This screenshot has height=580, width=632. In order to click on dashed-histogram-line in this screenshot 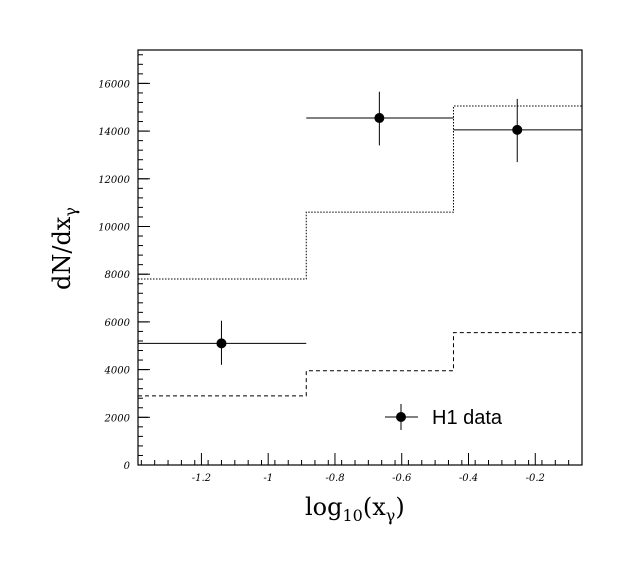, I will do `click(360, 364)`.